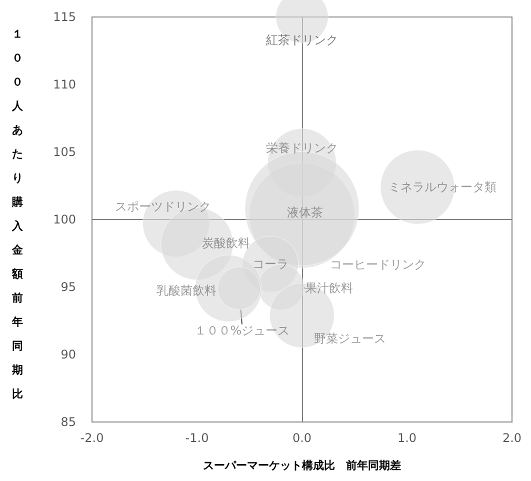 This screenshot has width=531, height=481. Describe the element at coordinates (302, 40) in the screenshot. I see `series-label: 紅茶ドリンク` at that location.